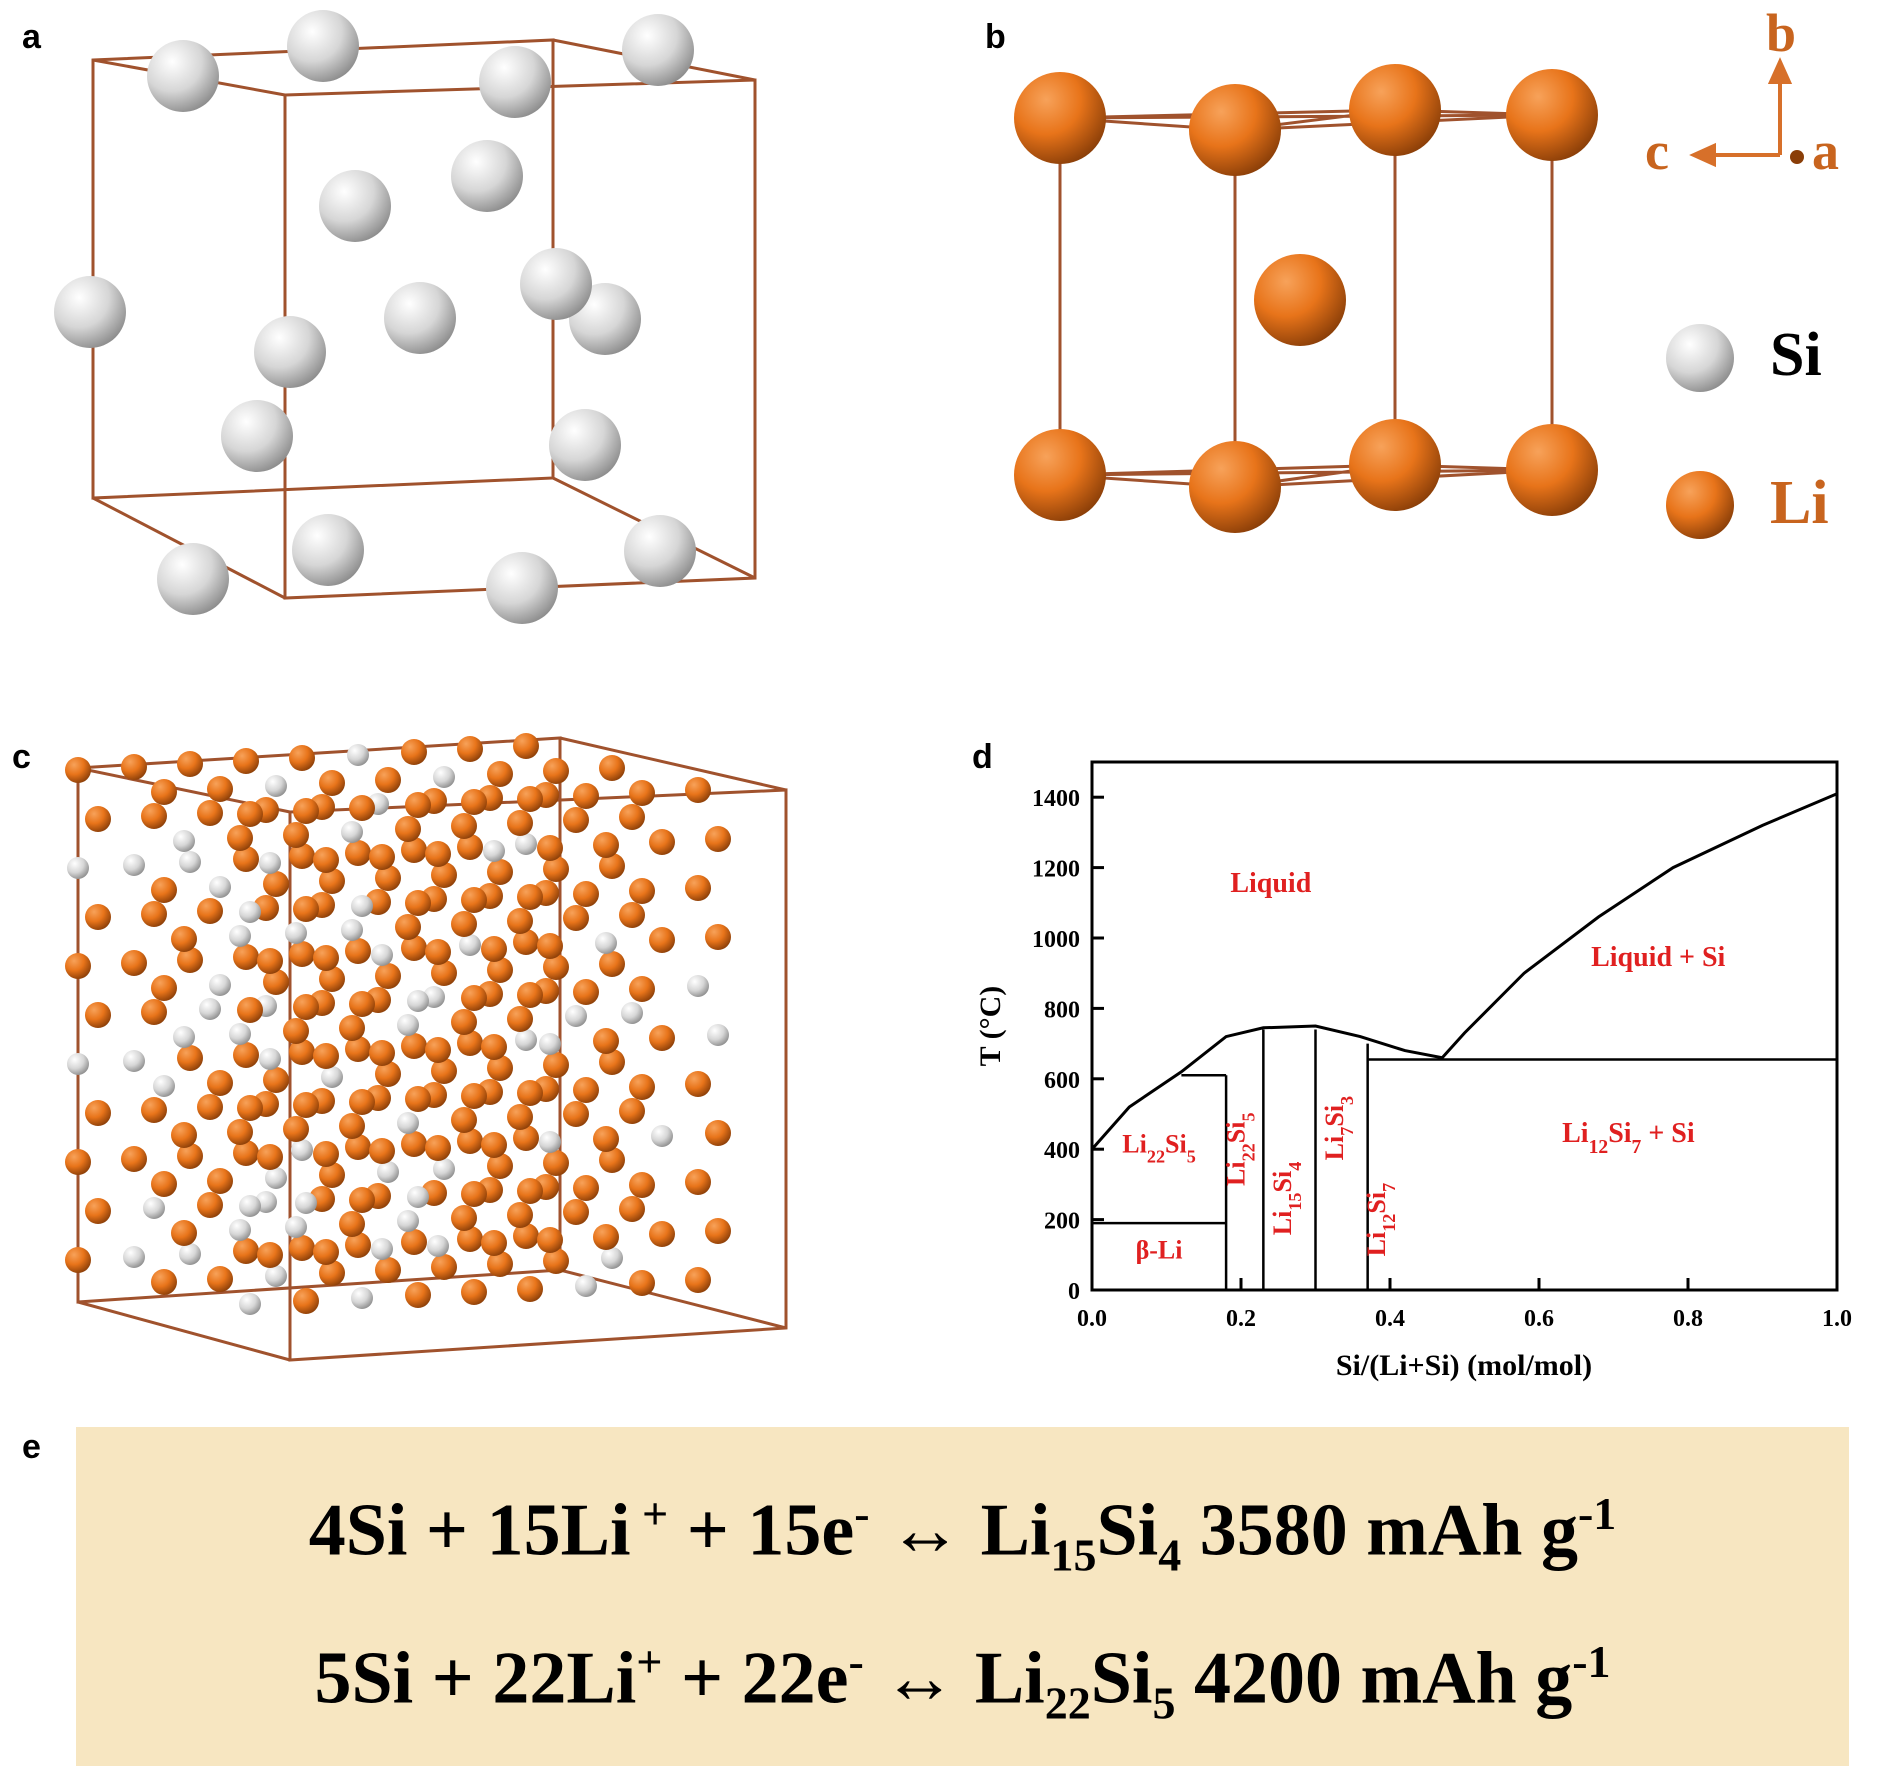 This screenshot has width=1877, height=1776. I want to click on y-tick-label: 1400, so click(1056, 799).